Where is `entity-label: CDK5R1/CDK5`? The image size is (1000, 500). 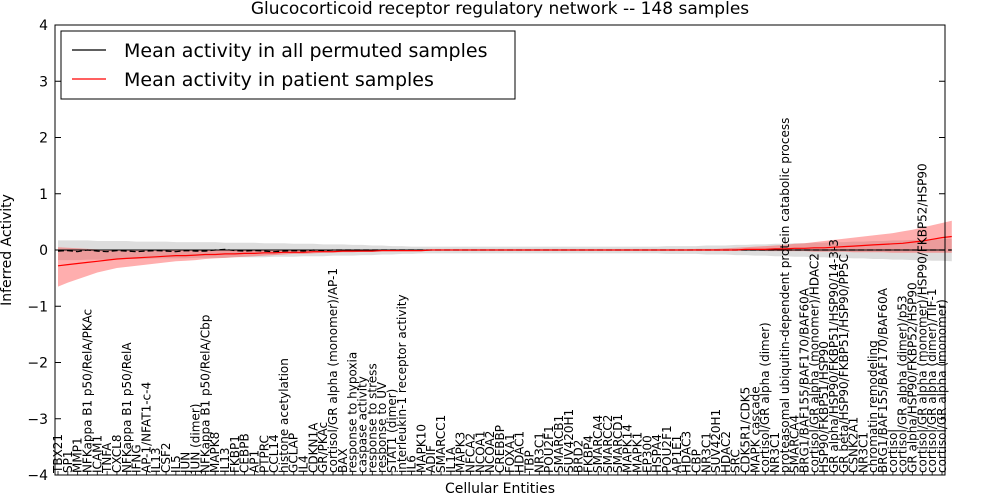 entity-label: CDK5R1/CDK5 is located at coordinates (746, 430).